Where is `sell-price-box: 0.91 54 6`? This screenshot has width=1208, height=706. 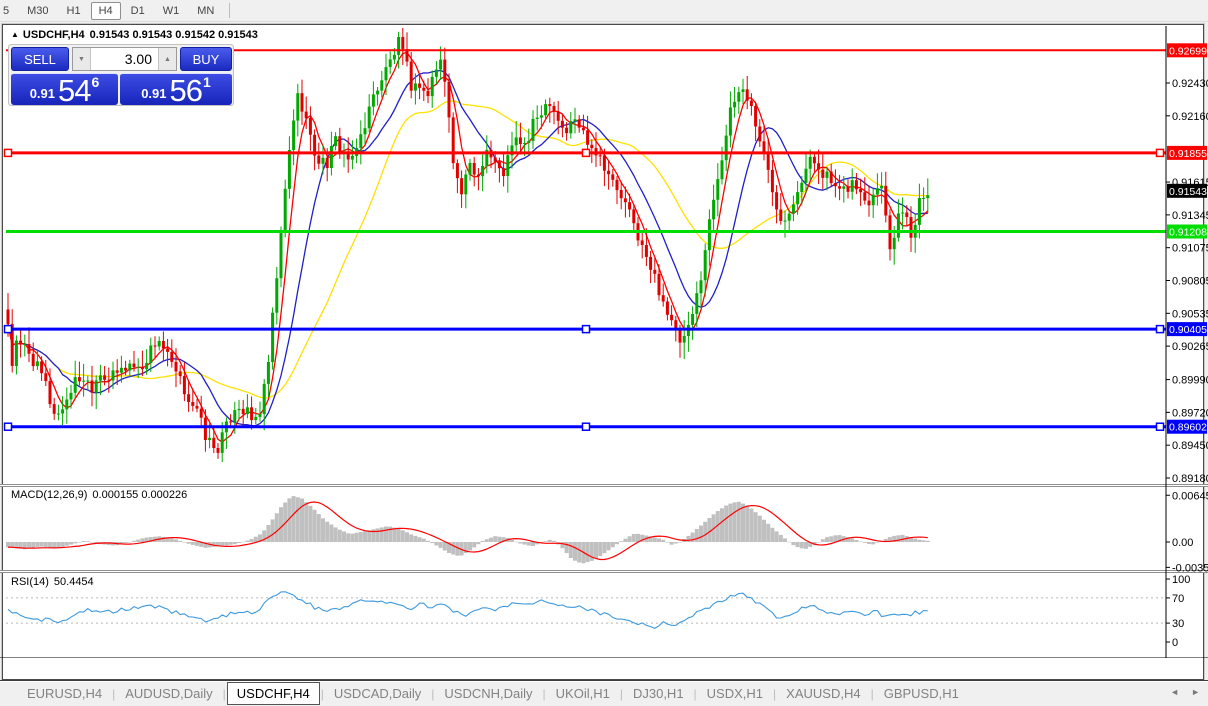 sell-price-box: 0.91 54 6 is located at coordinates (64, 90).